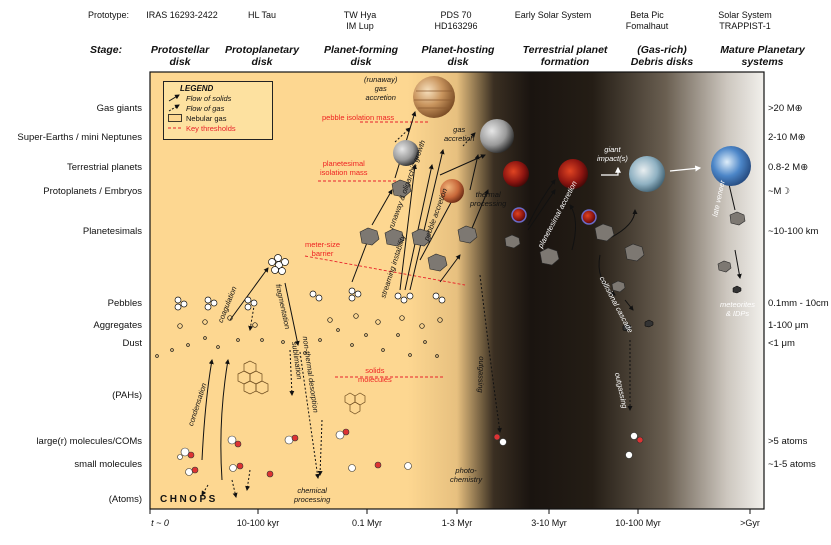  What do you see at coordinates (458, 56) in the screenshot?
I see `stage-planet-hosting: Planet-hosting disk` at bounding box center [458, 56].